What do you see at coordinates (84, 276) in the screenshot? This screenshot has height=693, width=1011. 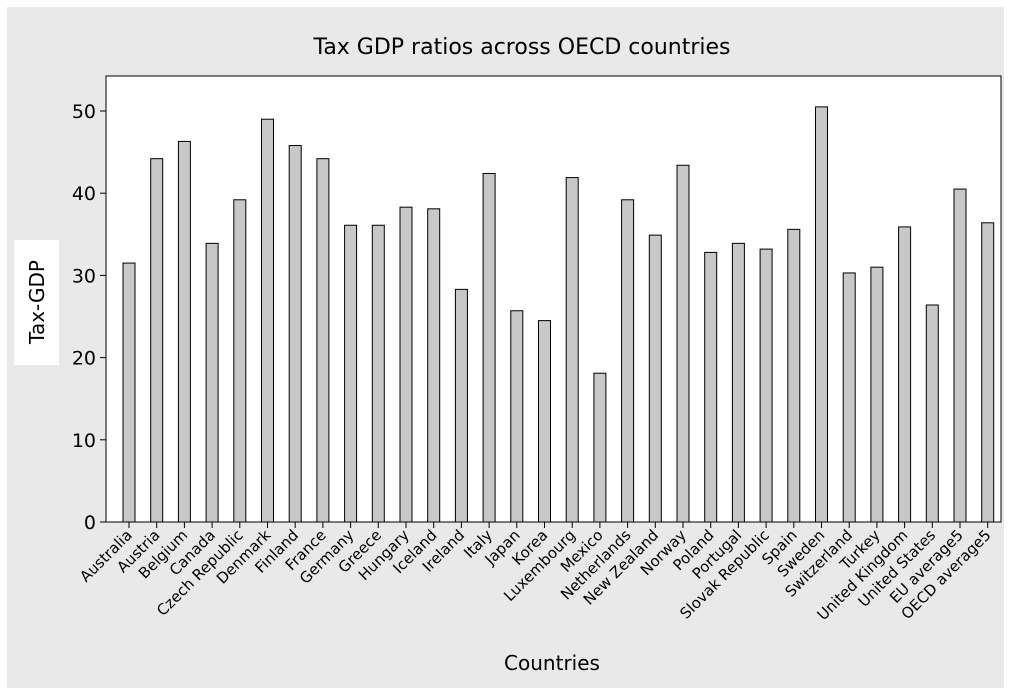 I see `y-tick-label: 30` at bounding box center [84, 276].